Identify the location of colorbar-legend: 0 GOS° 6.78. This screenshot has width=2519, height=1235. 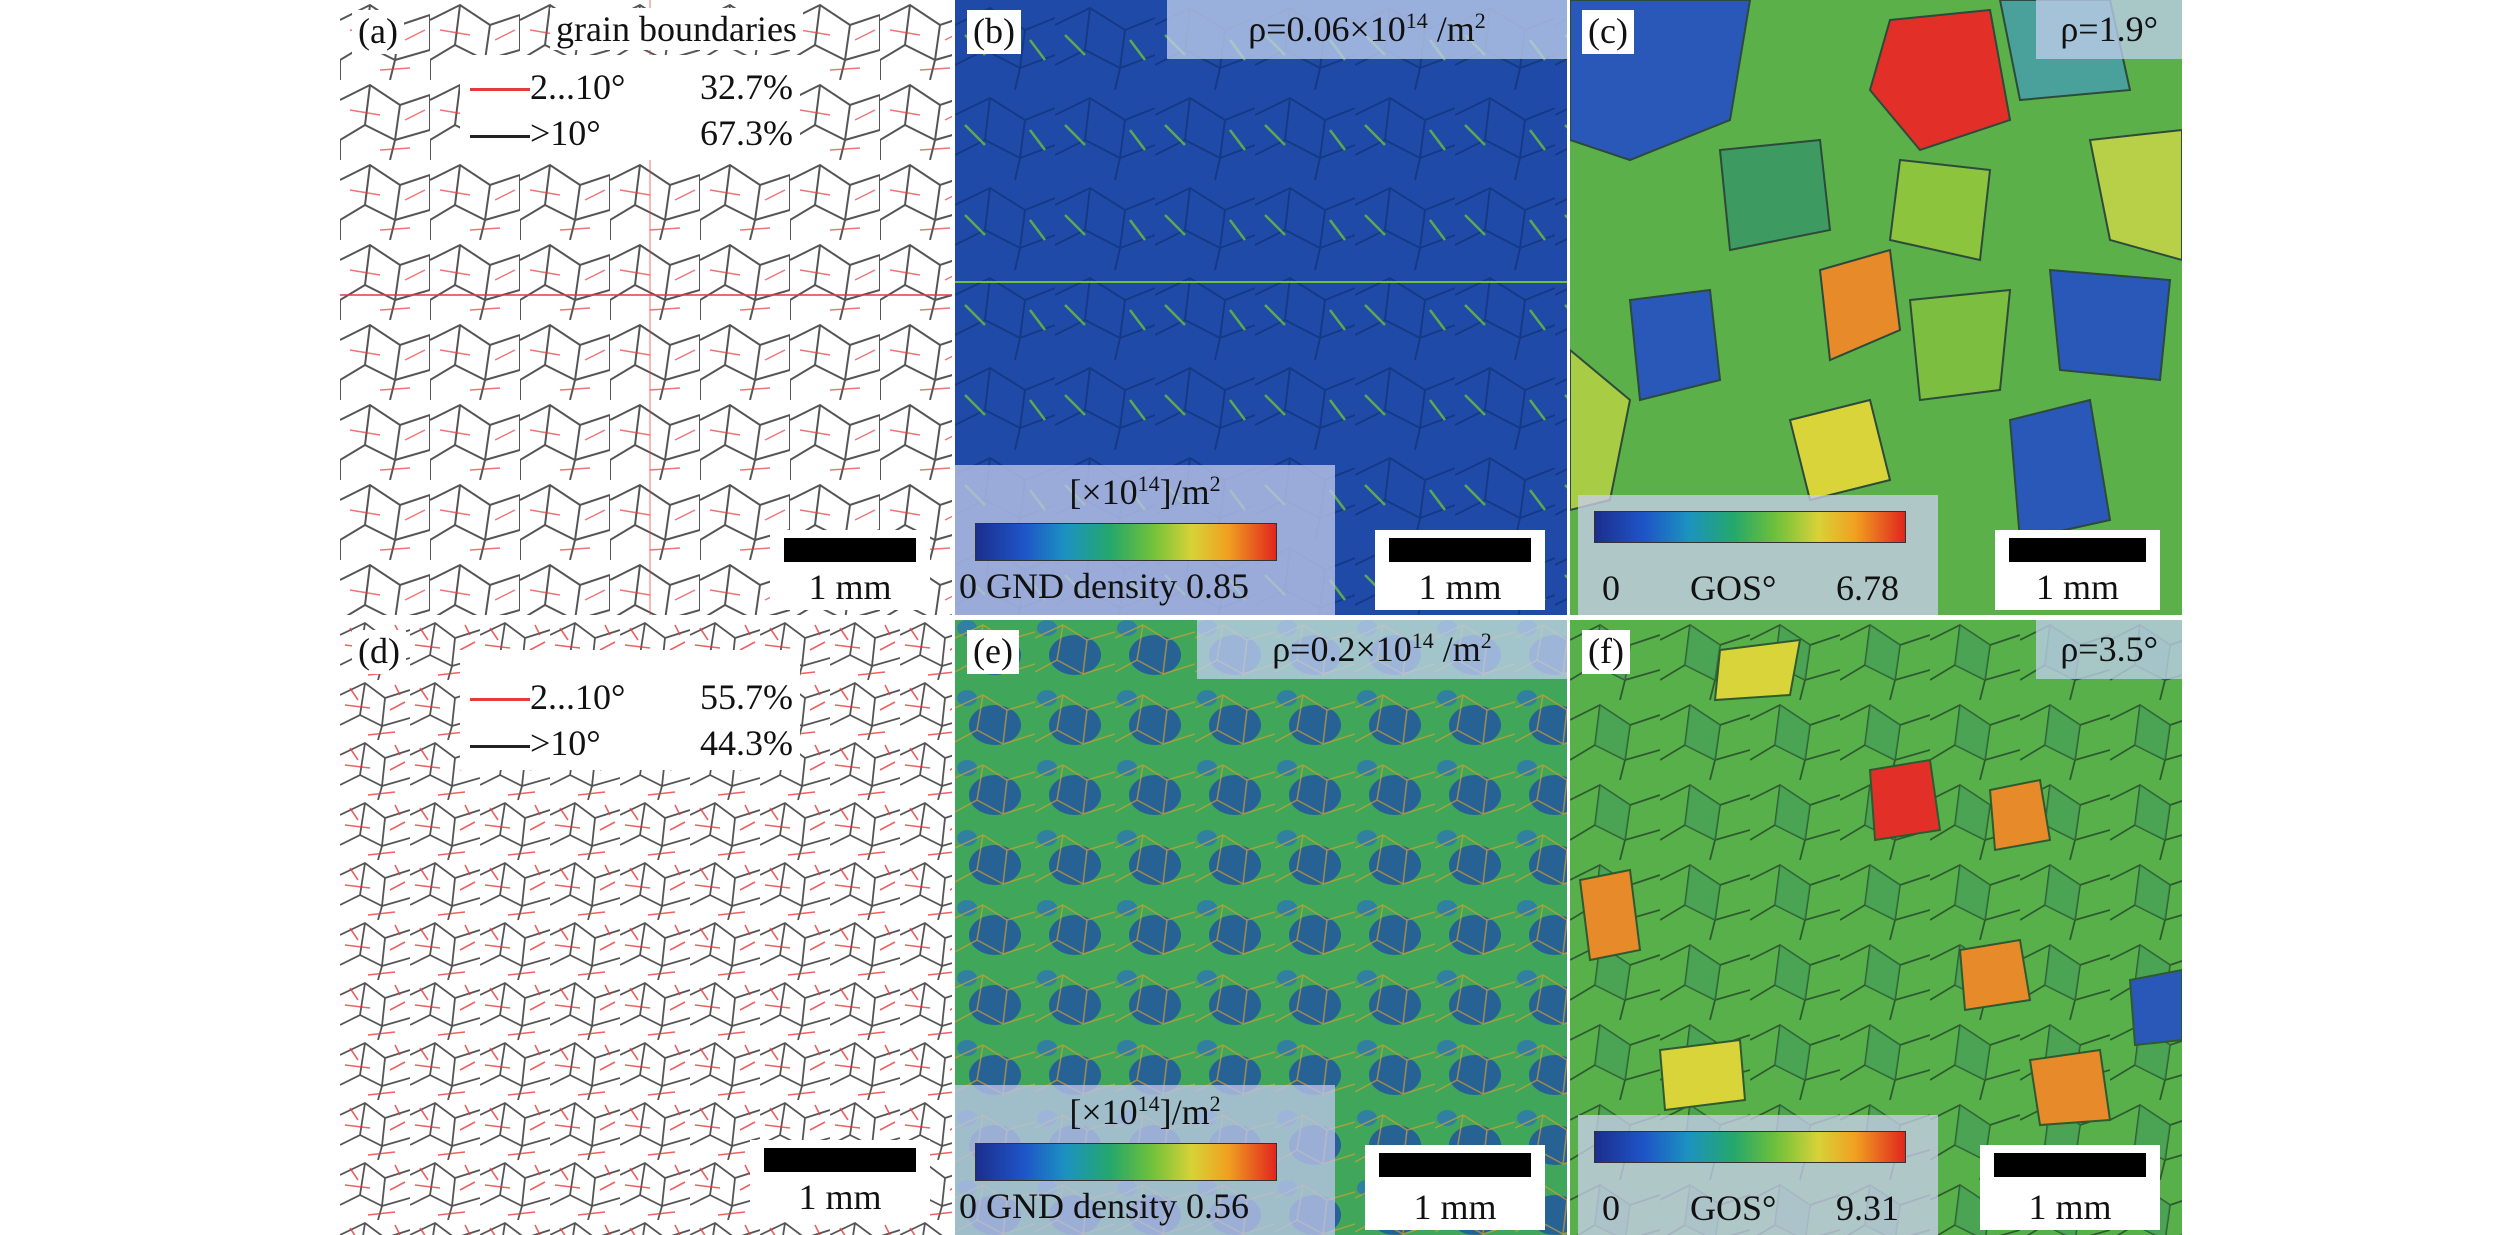
(1758, 555).